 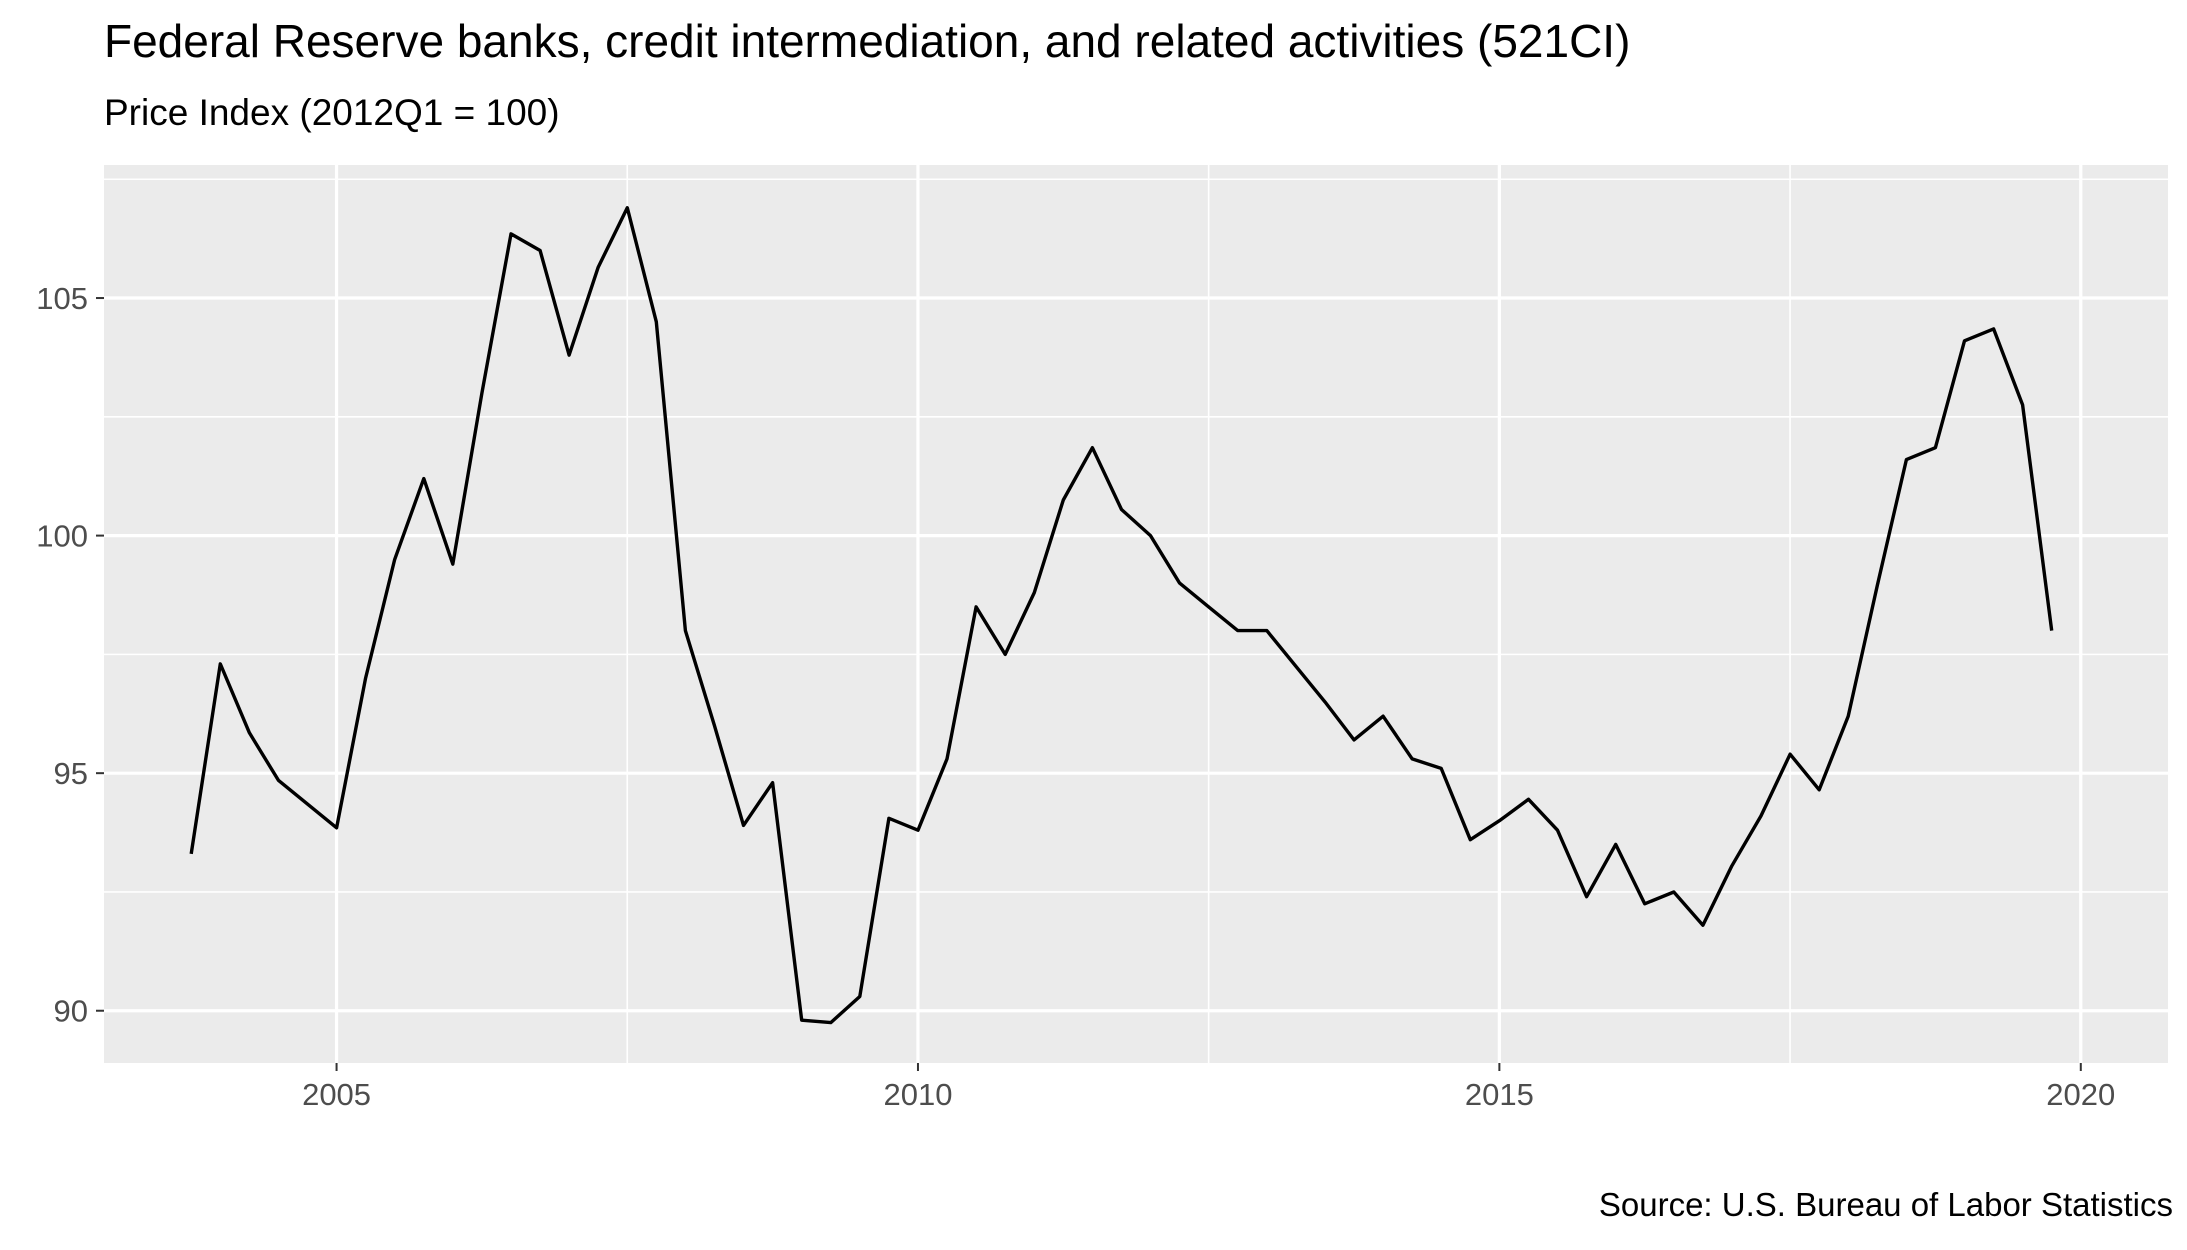 I want to click on y-tick-label: 100, so click(x=62, y=536).